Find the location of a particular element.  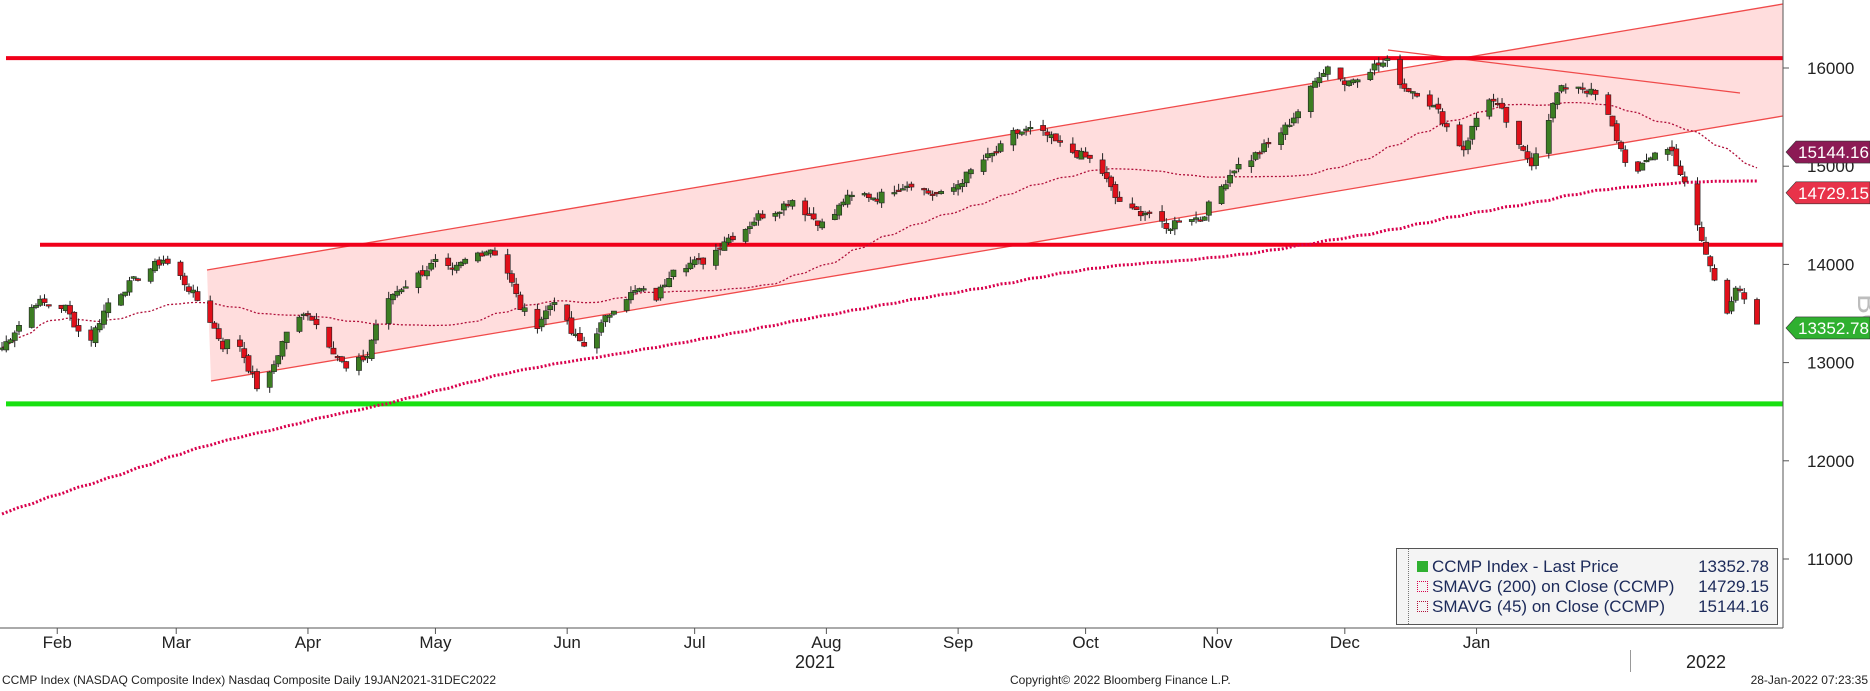

x-month-label: Mar is located at coordinates (177, 642).